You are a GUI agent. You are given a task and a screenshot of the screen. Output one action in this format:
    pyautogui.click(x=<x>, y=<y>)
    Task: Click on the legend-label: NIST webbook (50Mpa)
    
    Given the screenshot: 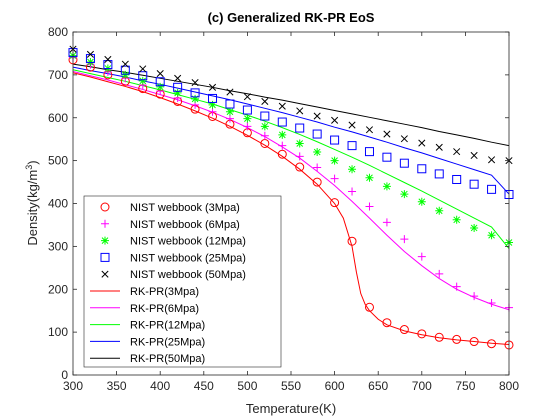 What is the action you would take?
    pyautogui.click(x=188, y=275)
    